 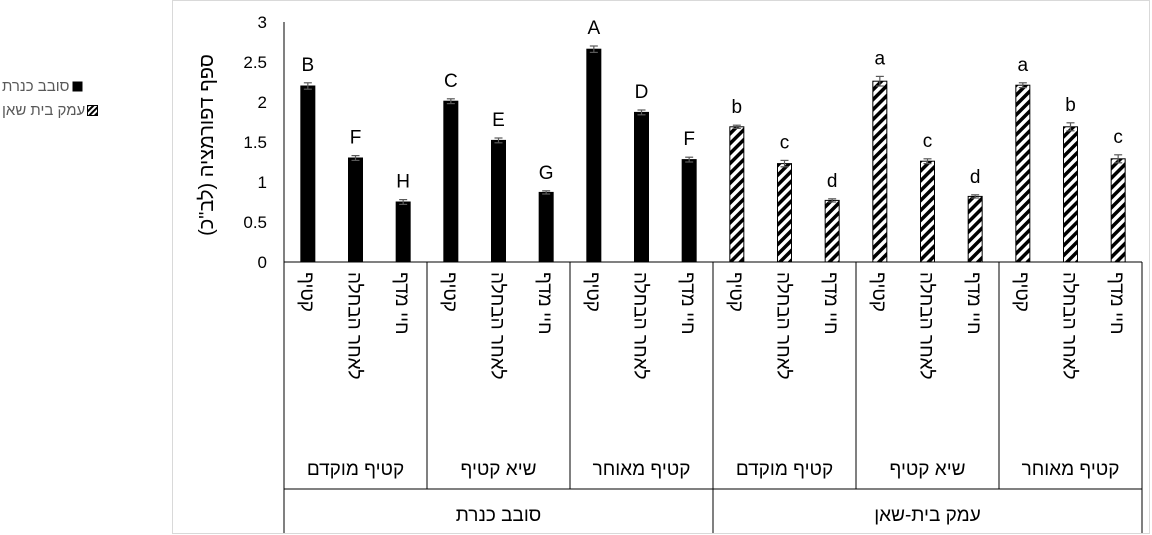 What do you see at coordinates (93, 110) in the screenshot?
I see `striped-swatch-icon` at bounding box center [93, 110].